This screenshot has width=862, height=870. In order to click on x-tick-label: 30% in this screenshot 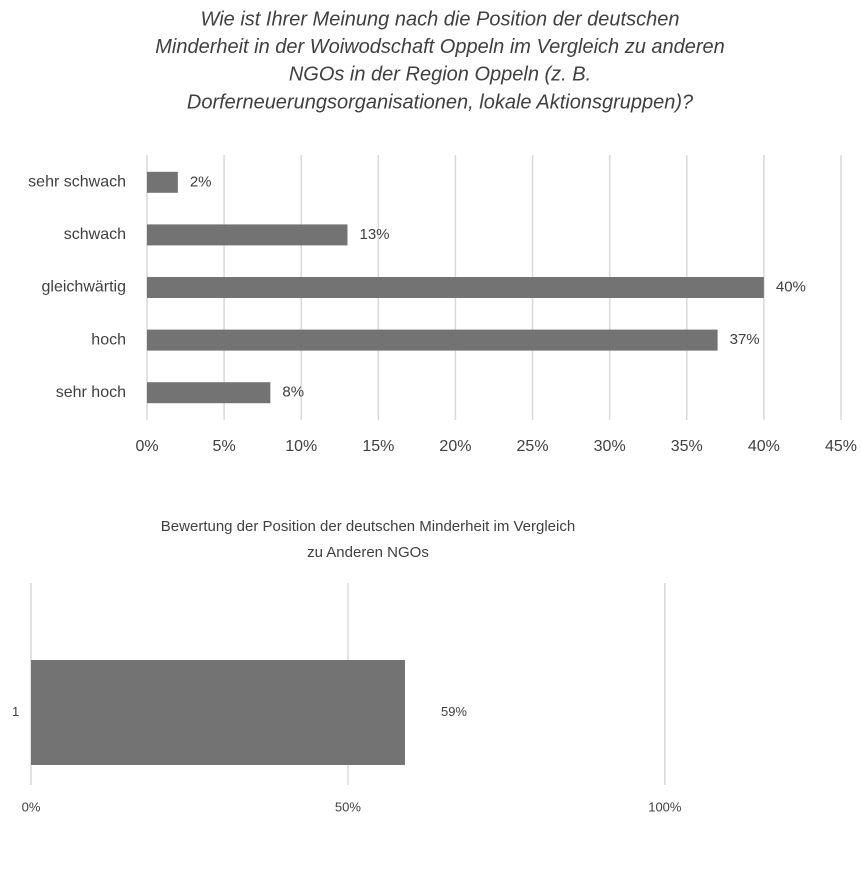, I will do `click(610, 446)`.